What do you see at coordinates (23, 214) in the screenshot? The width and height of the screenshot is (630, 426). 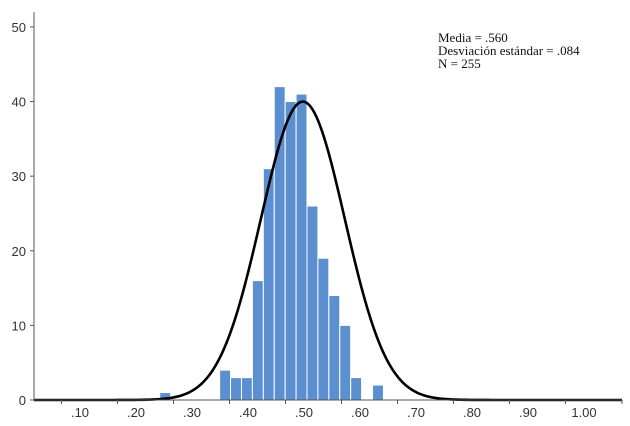 I see `y-ticks: 0 10 20 30 40 50` at bounding box center [23, 214].